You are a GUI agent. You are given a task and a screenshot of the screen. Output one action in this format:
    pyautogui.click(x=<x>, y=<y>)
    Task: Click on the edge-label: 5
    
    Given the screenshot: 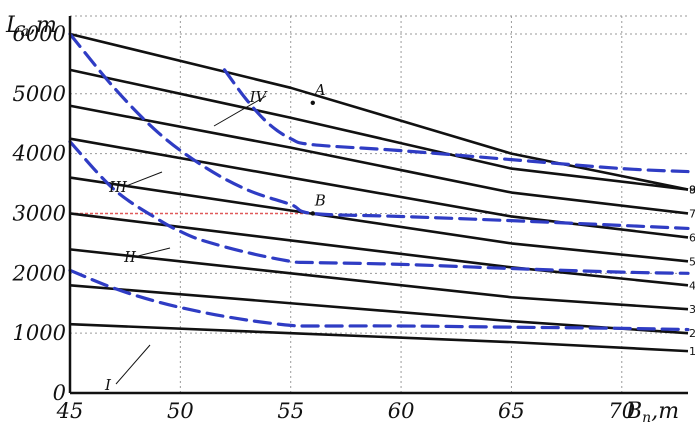 What is the action you would take?
    pyautogui.click(x=692, y=261)
    